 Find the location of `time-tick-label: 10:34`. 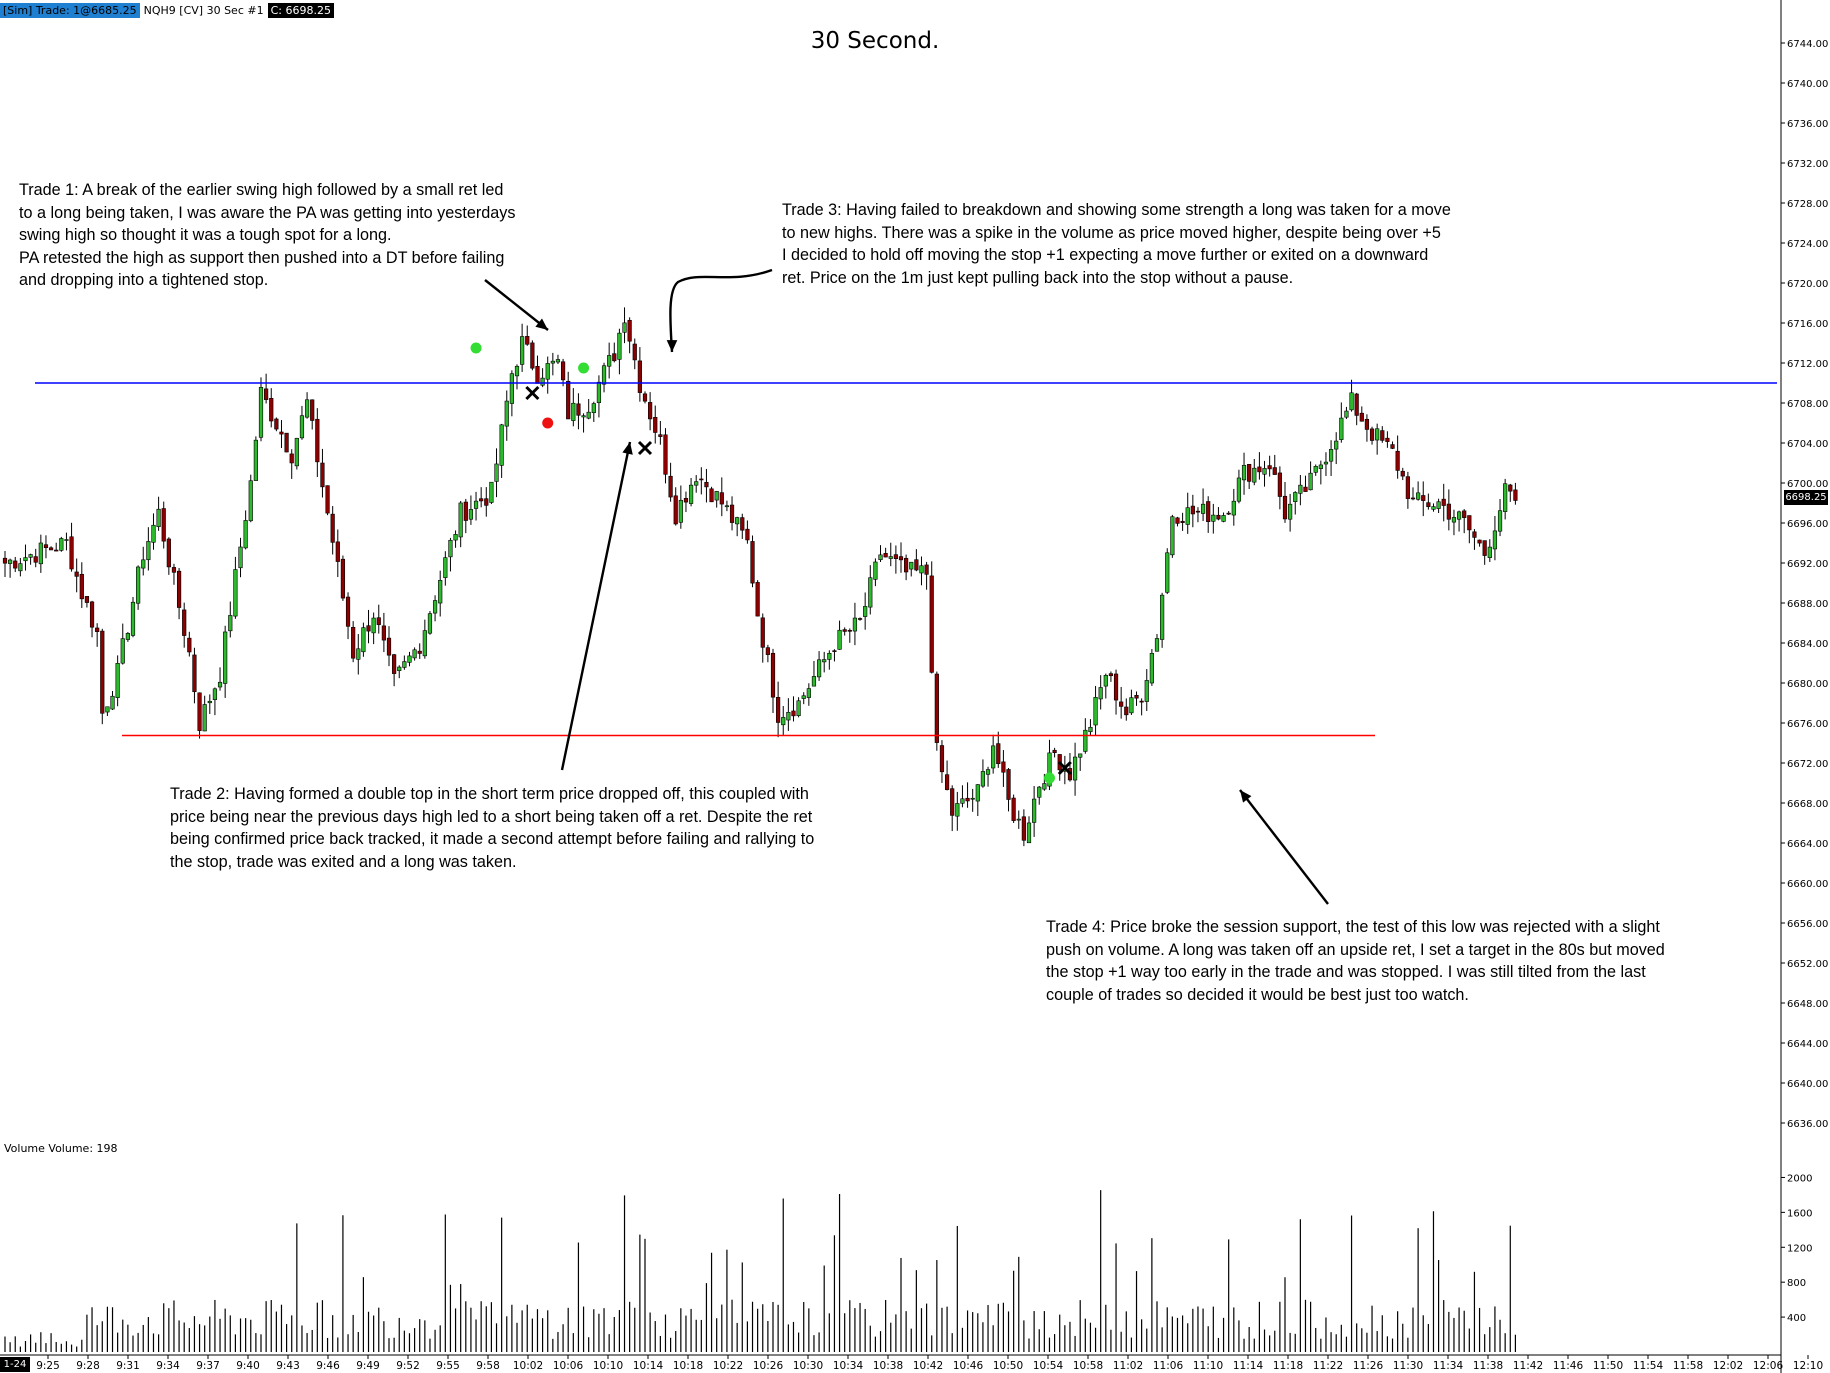

time-tick-label: 10:34 is located at coordinates (848, 1366).